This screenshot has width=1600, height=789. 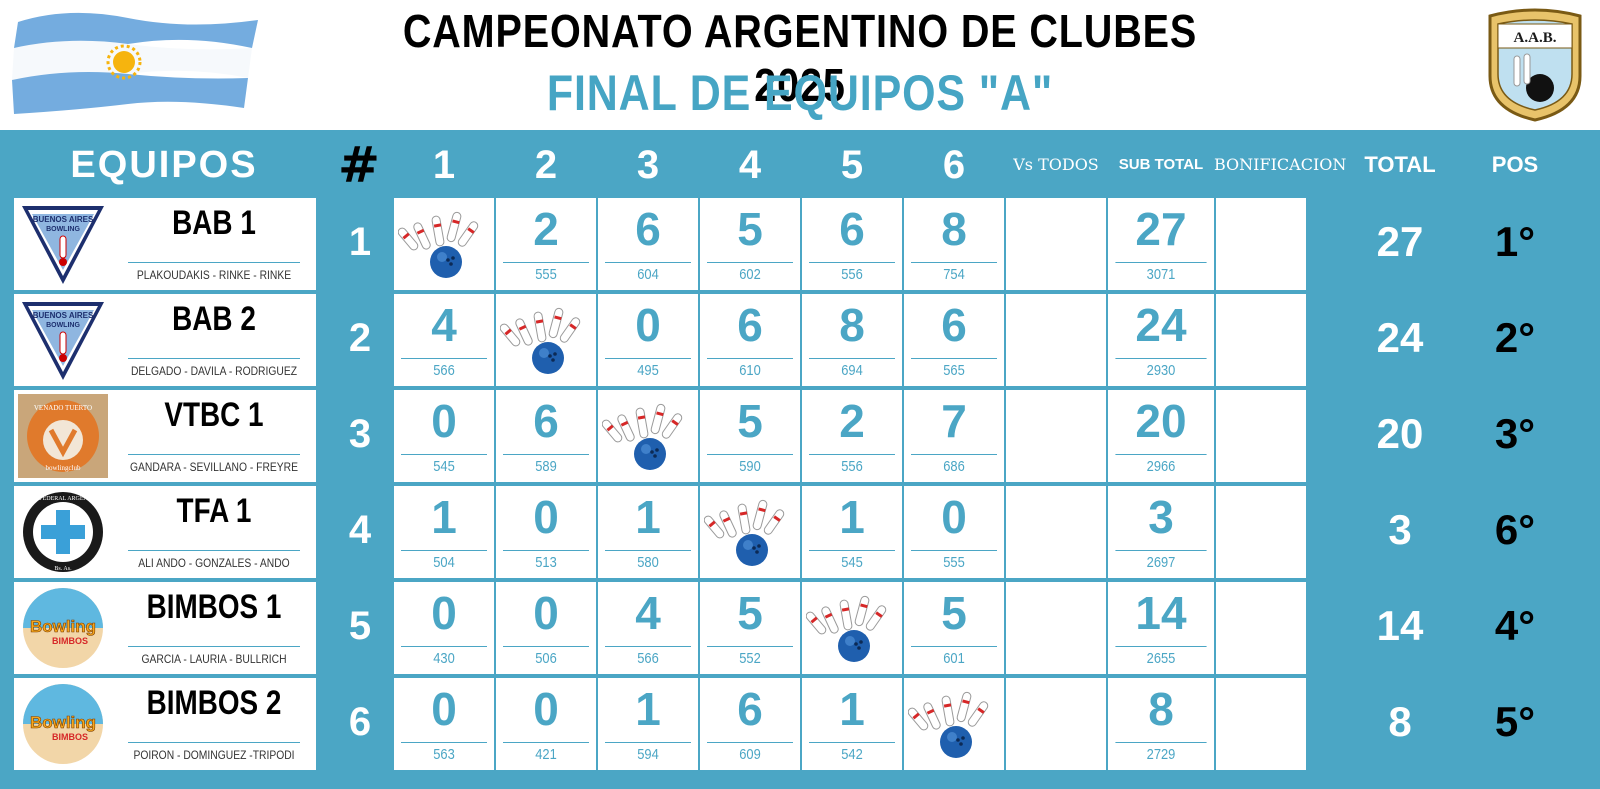 What do you see at coordinates (1161, 658) in the screenshot?
I see `sub-total-pins: 2655` at bounding box center [1161, 658].